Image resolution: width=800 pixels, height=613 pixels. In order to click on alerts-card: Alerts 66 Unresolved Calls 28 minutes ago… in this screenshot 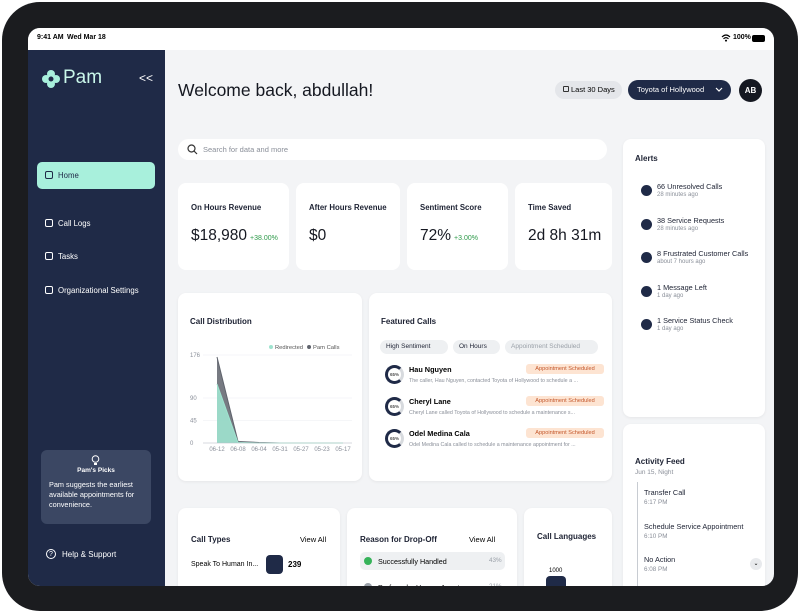, I will do `click(694, 278)`.